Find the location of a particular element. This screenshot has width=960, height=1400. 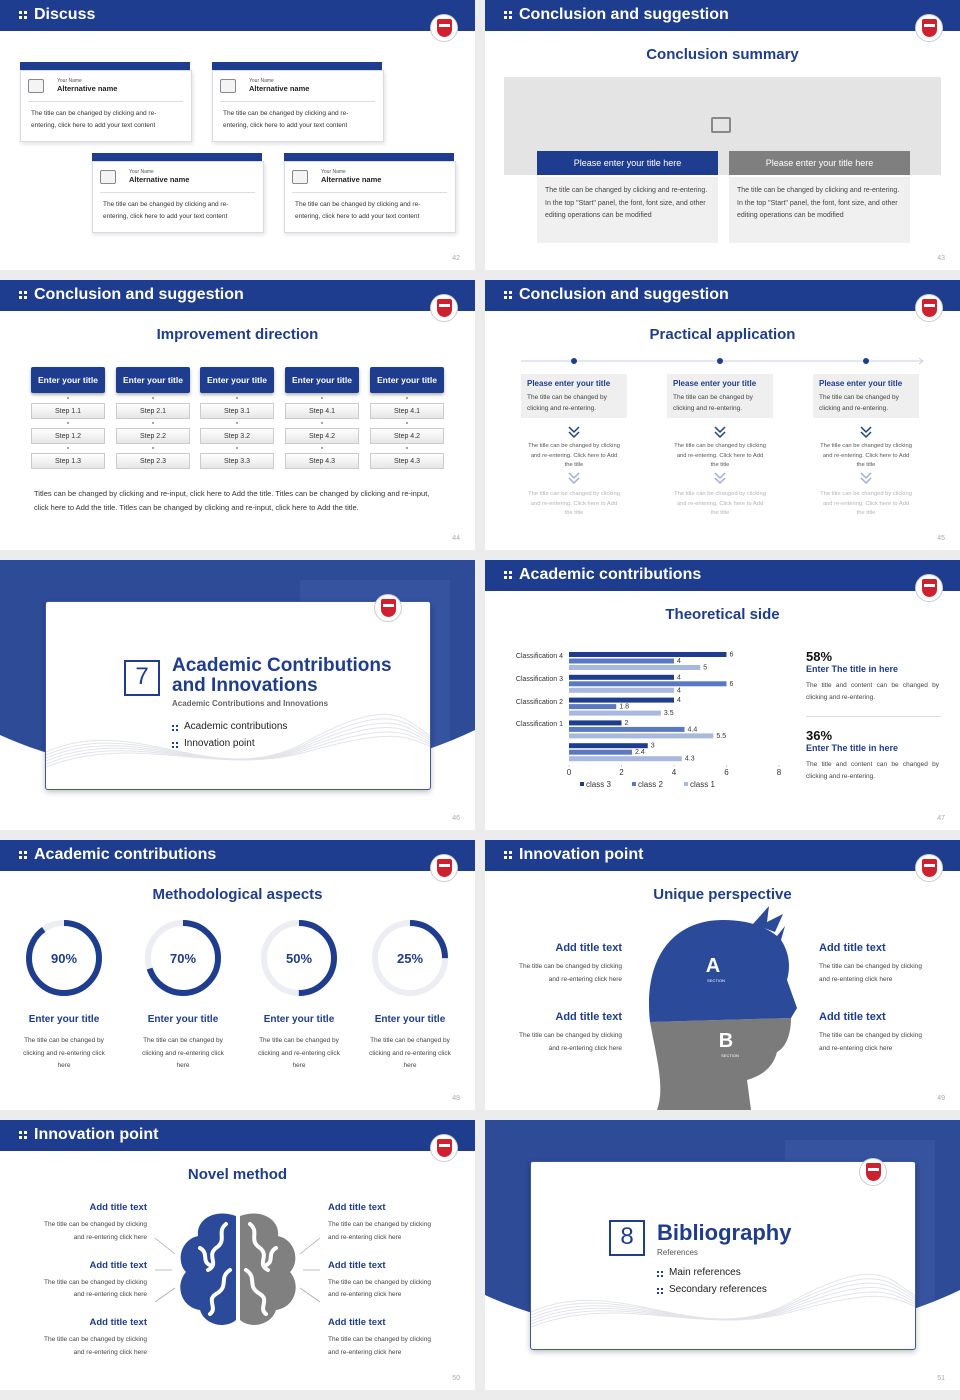

step: Step 3.2 is located at coordinates (237, 436).